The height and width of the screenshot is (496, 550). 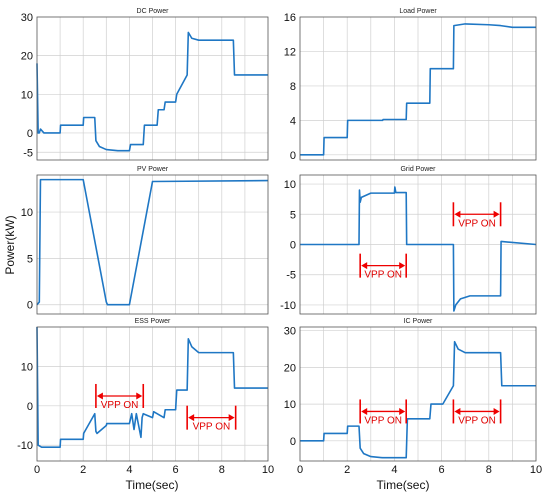 I want to click on panel-dc: DC Power -5 0 10 20 30, so click(x=145, y=84).